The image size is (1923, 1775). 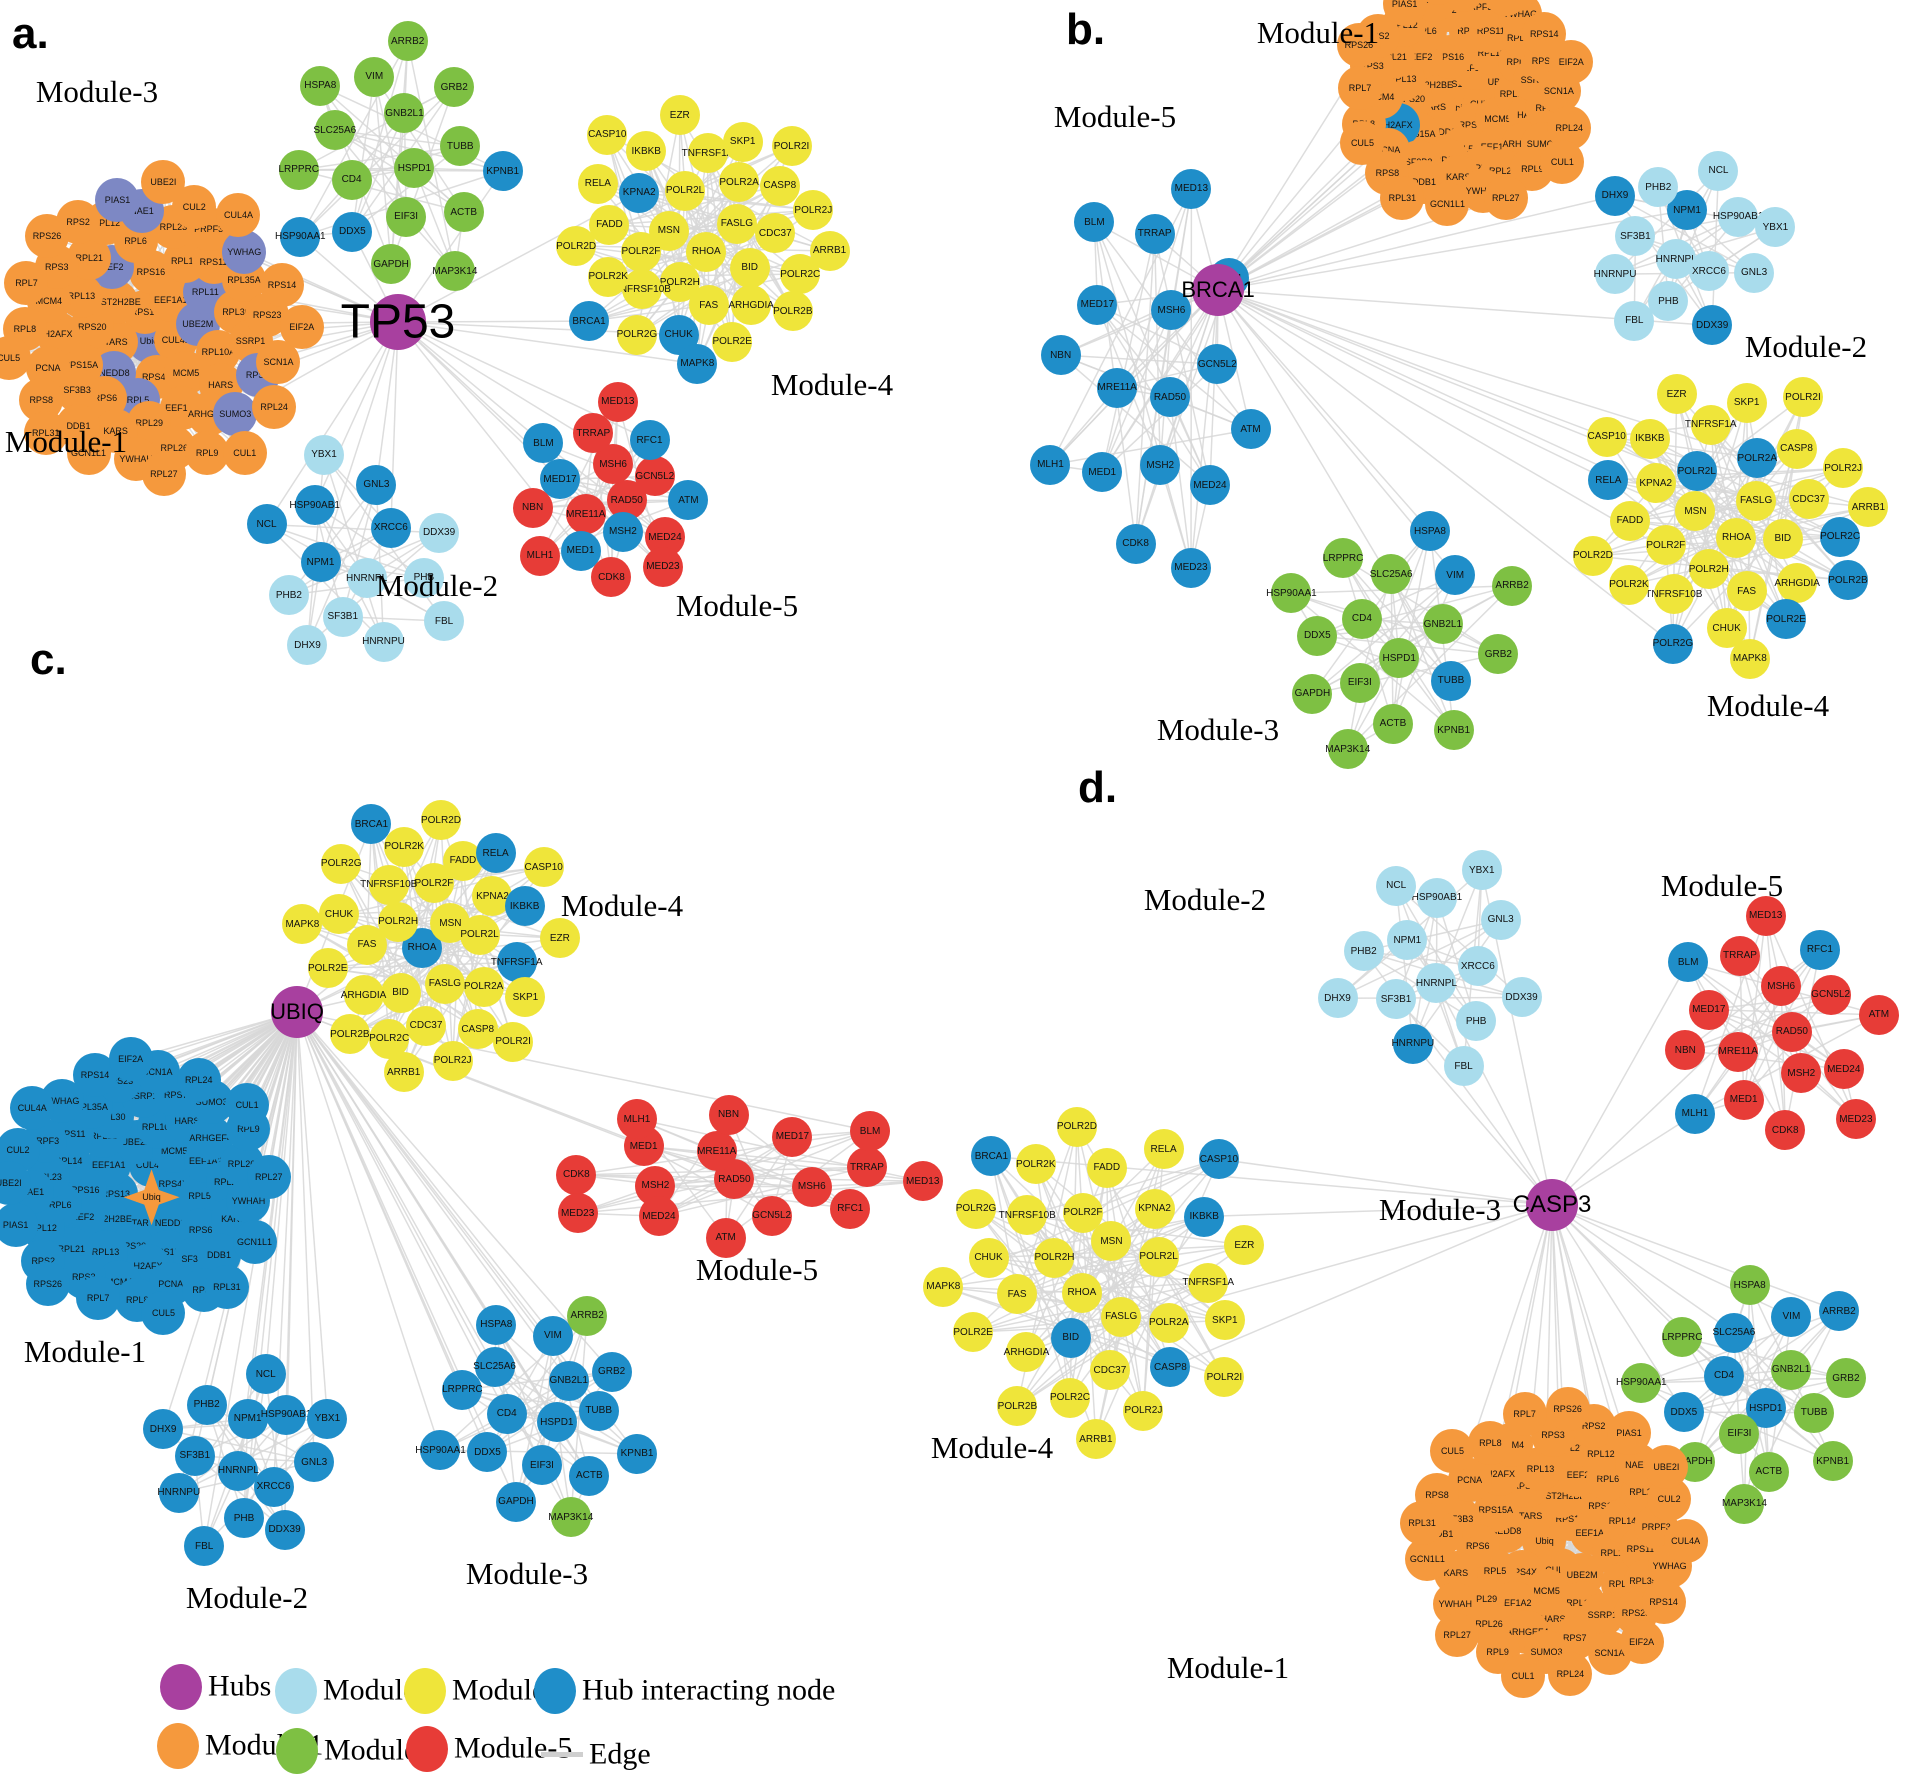 I want to click on node-skp1: SKP1, so click(x=742, y=141).